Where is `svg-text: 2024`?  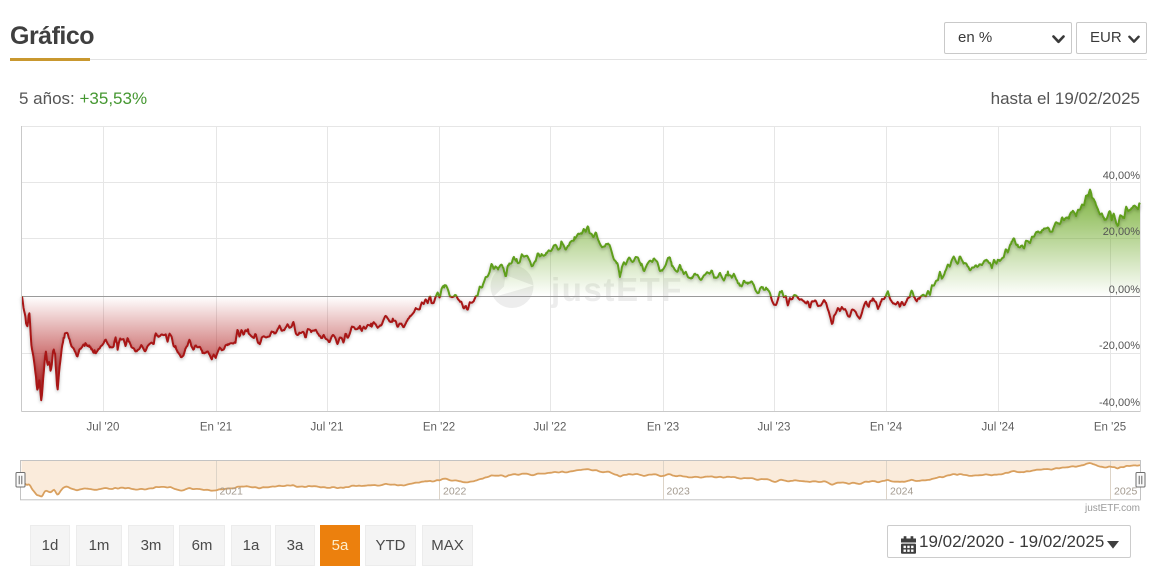
svg-text: 2024 is located at coordinates (902, 492).